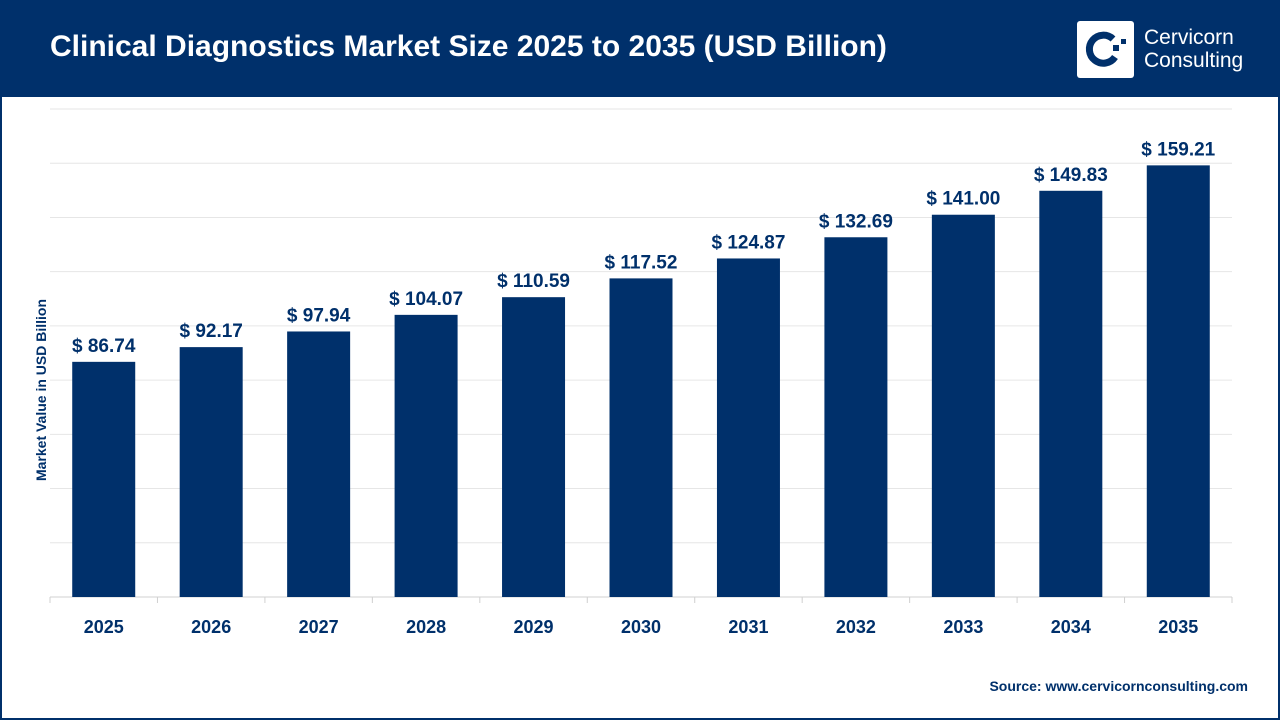 This screenshot has height=720, width=1280. What do you see at coordinates (1071, 175) in the screenshot?
I see `data-label-2034: $ 149.83` at bounding box center [1071, 175].